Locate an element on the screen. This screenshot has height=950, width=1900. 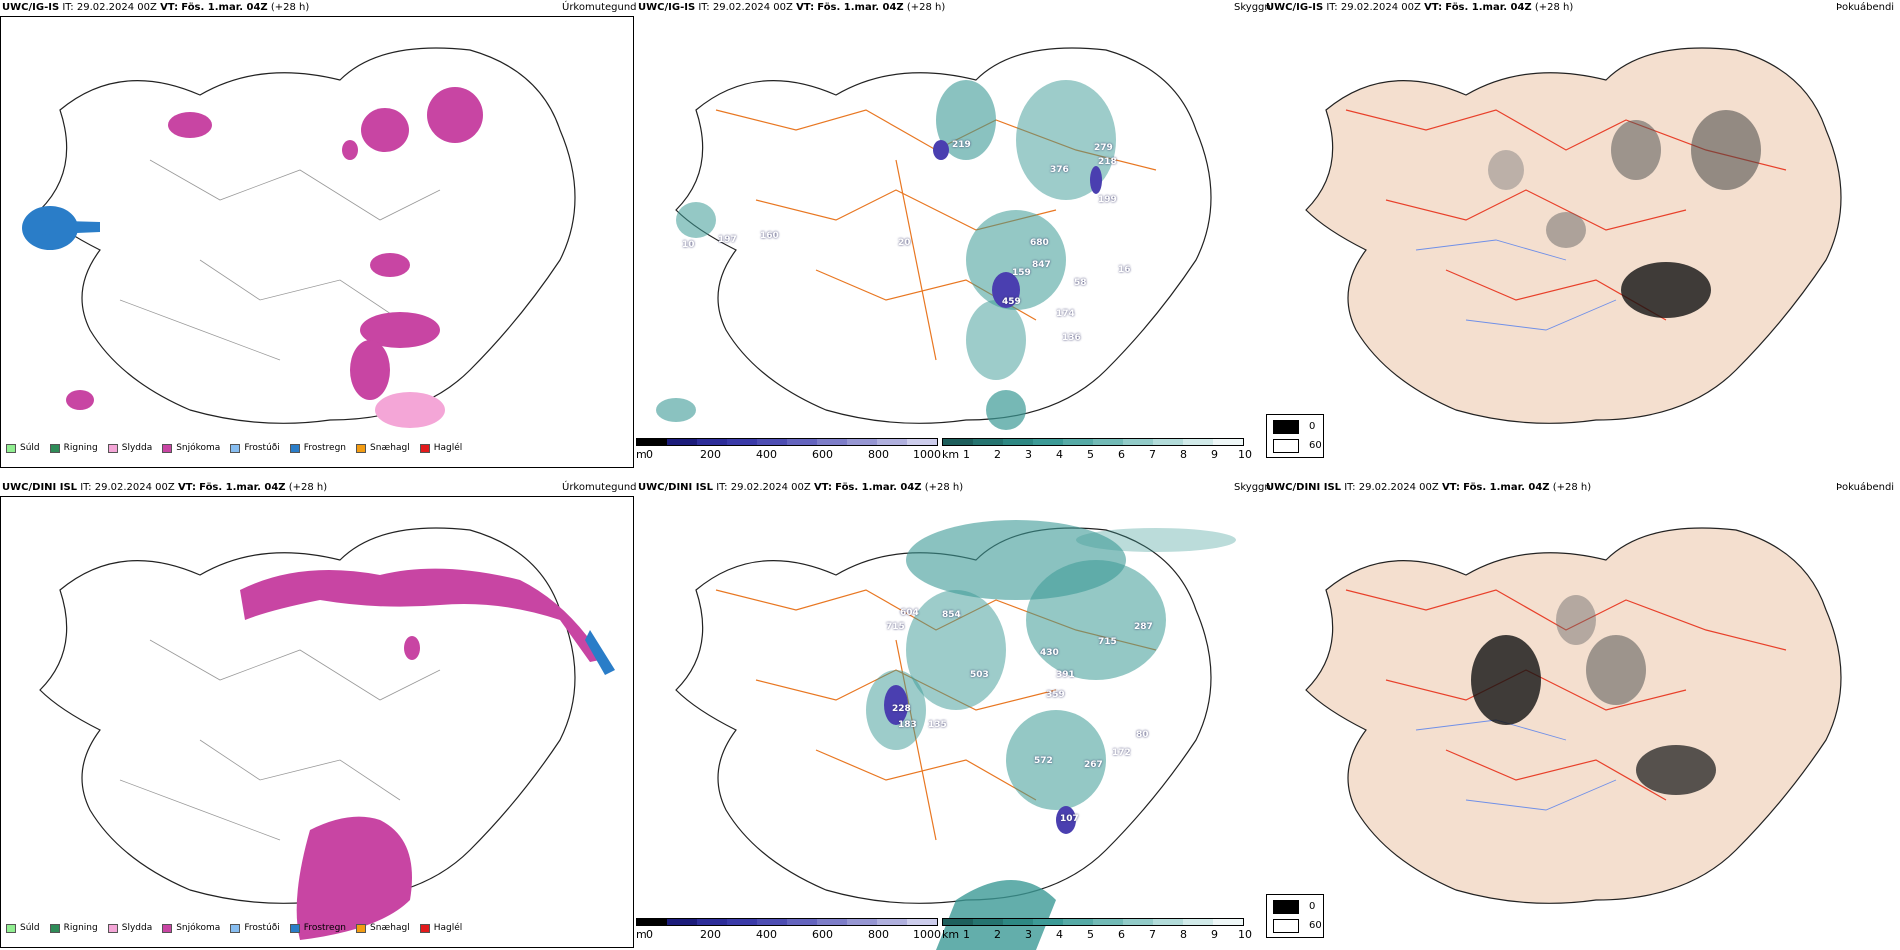
cloud-label: 854 is located at coordinates (951, 615).